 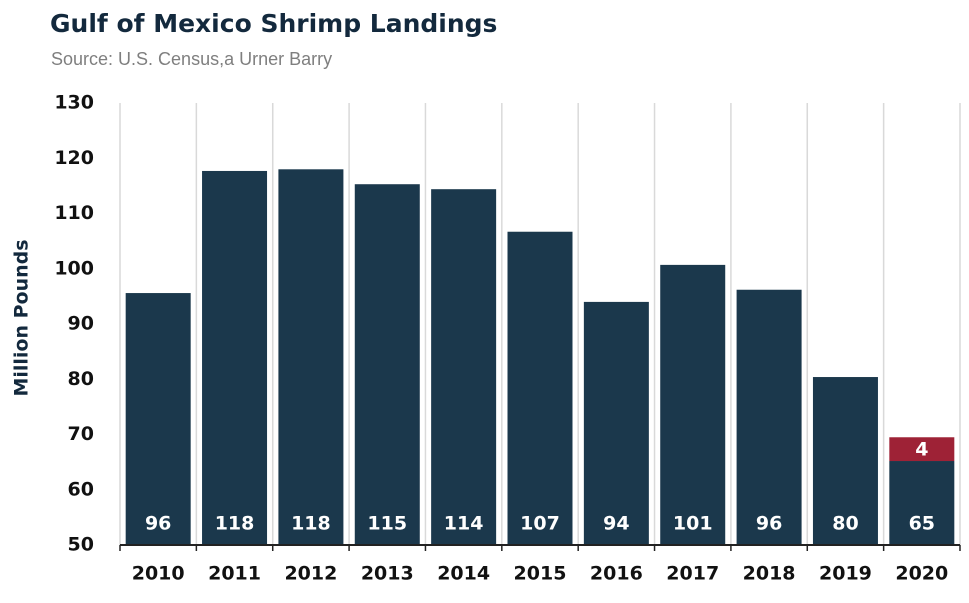 What do you see at coordinates (845, 524) in the screenshot?
I see `value-label: 80` at bounding box center [845, 524].